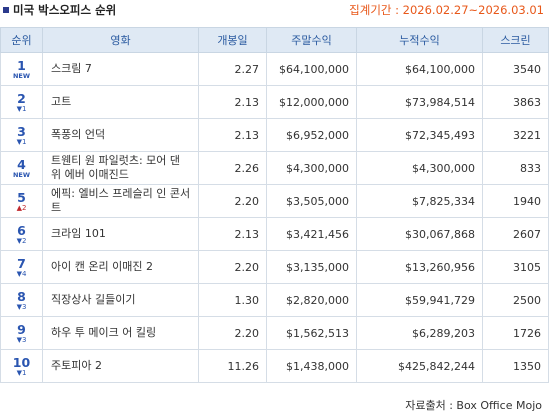  What do you see at coordinates (21, 362) in the screenshot?
I see `rank-number: 10` at bounding box center [21, 362].